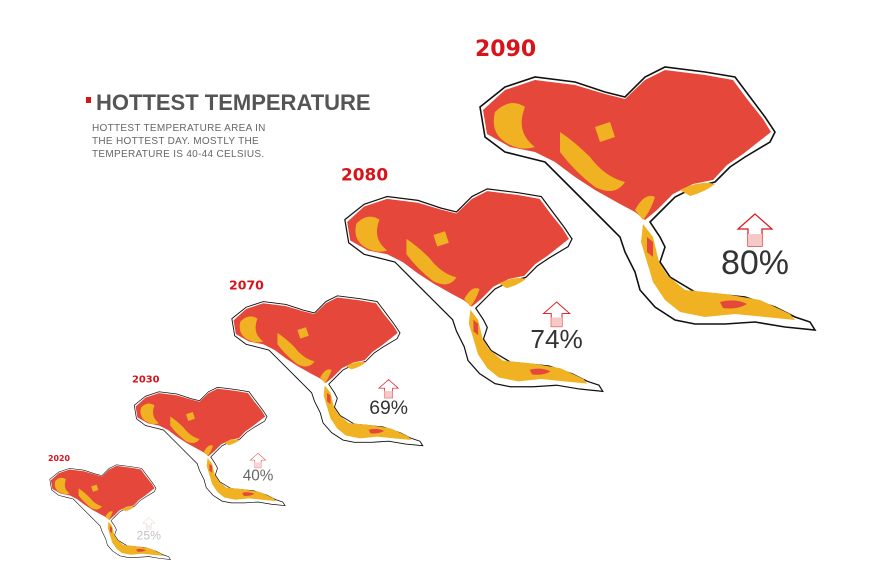 The image size is (873, 576). What do you see at coordinates (178, 154) in the screenshot?
I see `description: TEMPERATURE IS 40-44 CELSIUS.` at bounding box center [178, 154].